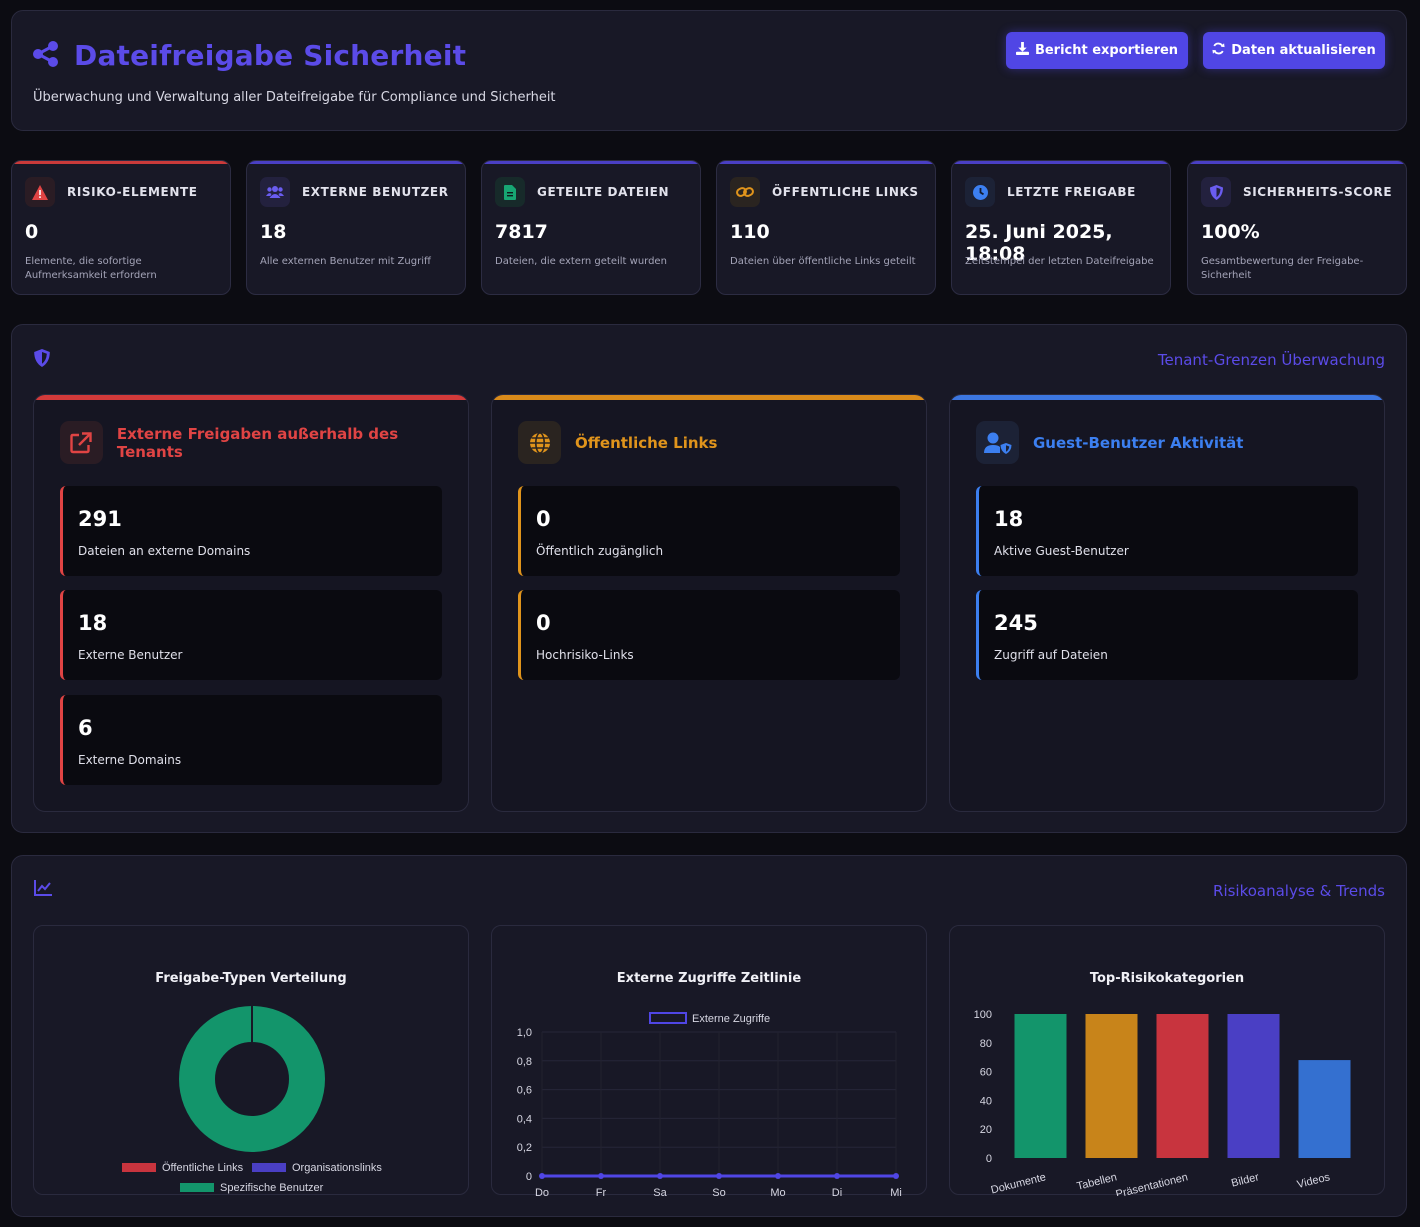 This screenshot has width=1420, height=1227. Describe the element at coordinates (1314, 1181) in the screenshot. I see `x-tick-label: Videos` at that location.